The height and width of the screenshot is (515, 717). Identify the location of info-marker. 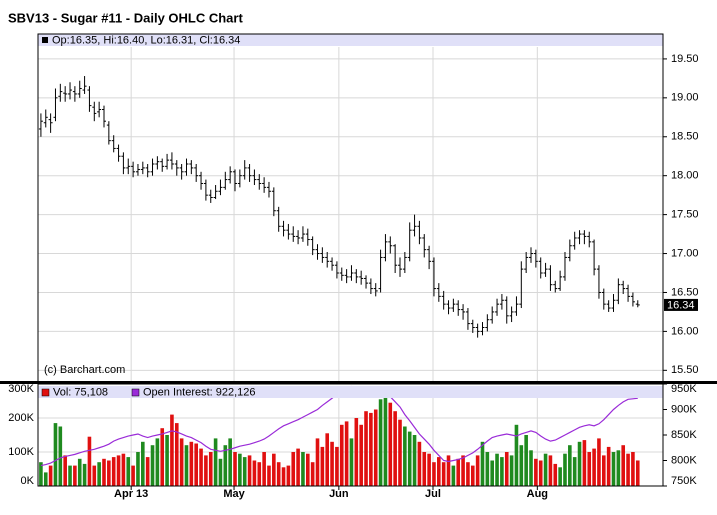
(45, 40).